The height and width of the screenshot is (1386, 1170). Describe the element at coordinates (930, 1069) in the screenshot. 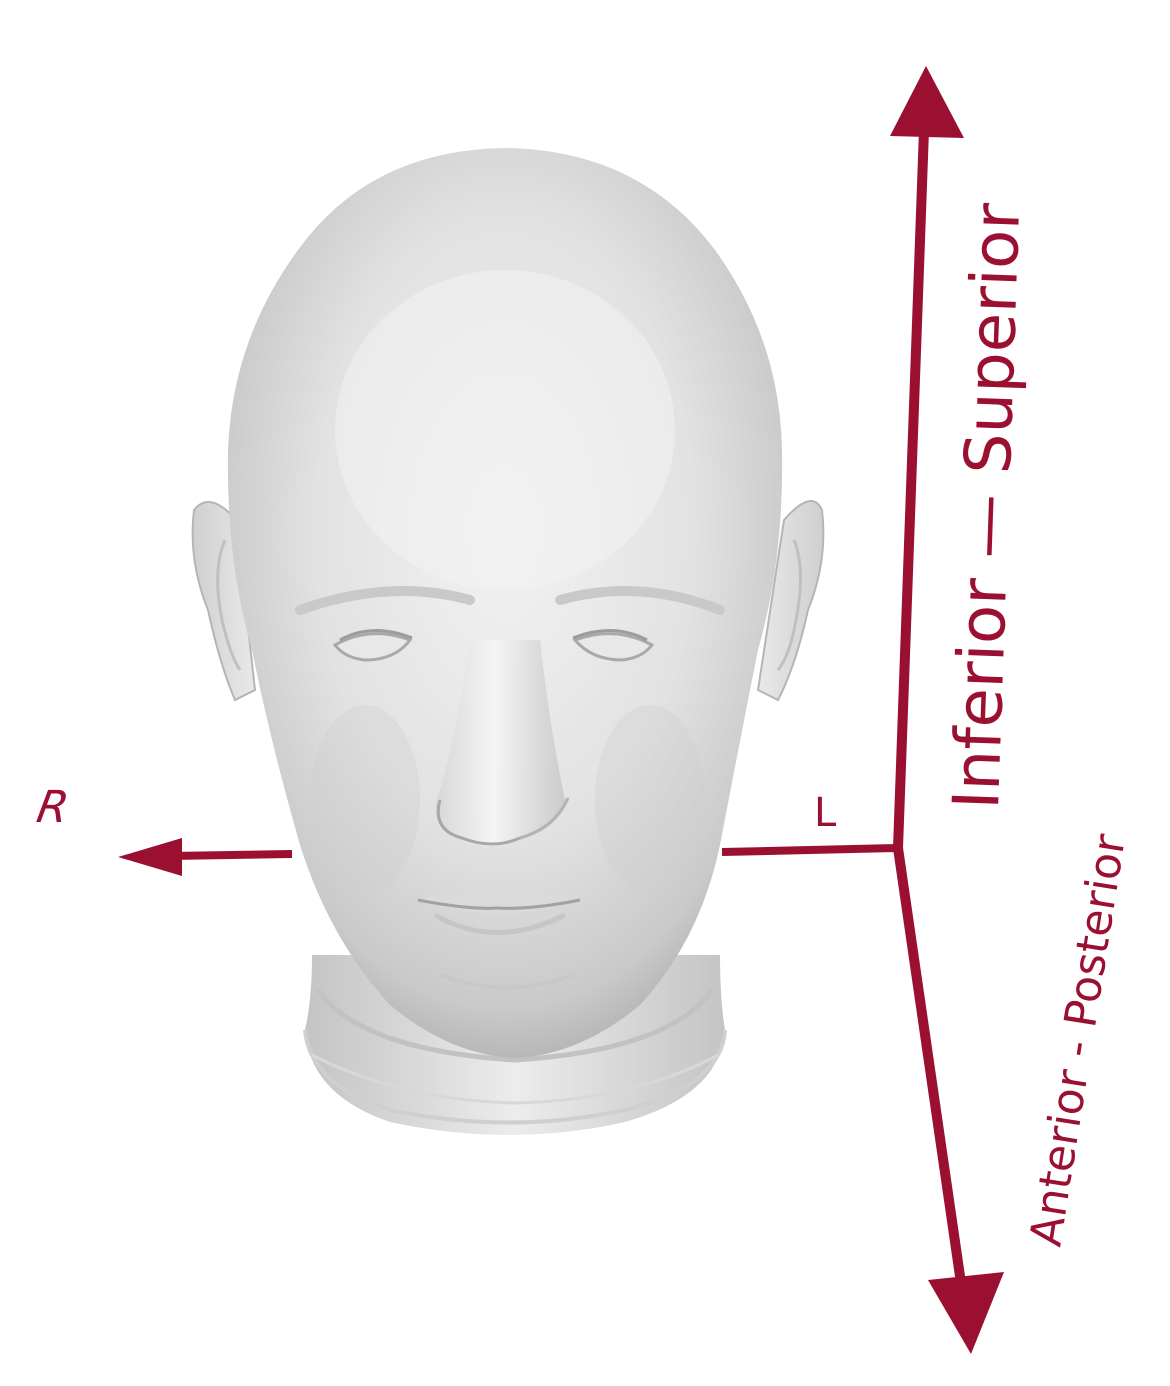

I see `anterior-posterior-axis-line` at that location.